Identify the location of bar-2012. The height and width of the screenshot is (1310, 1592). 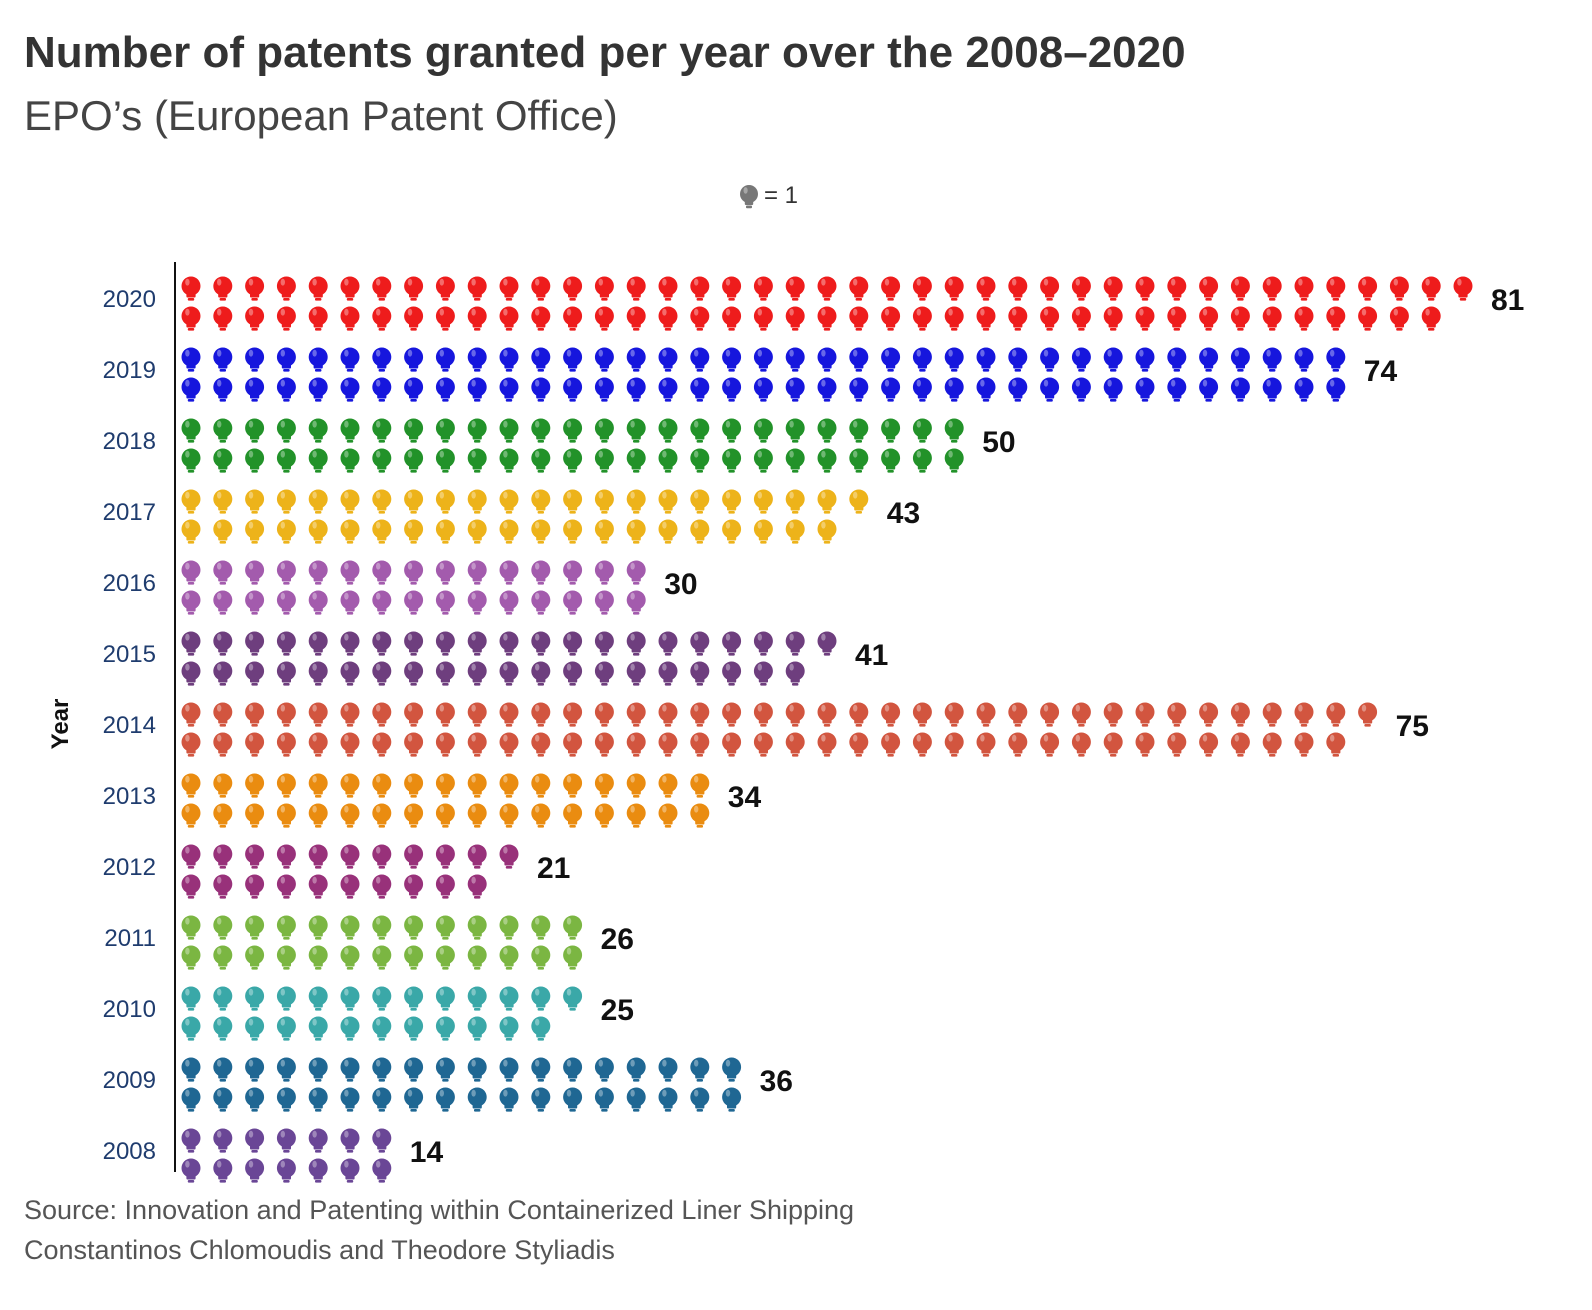
(350, 871).